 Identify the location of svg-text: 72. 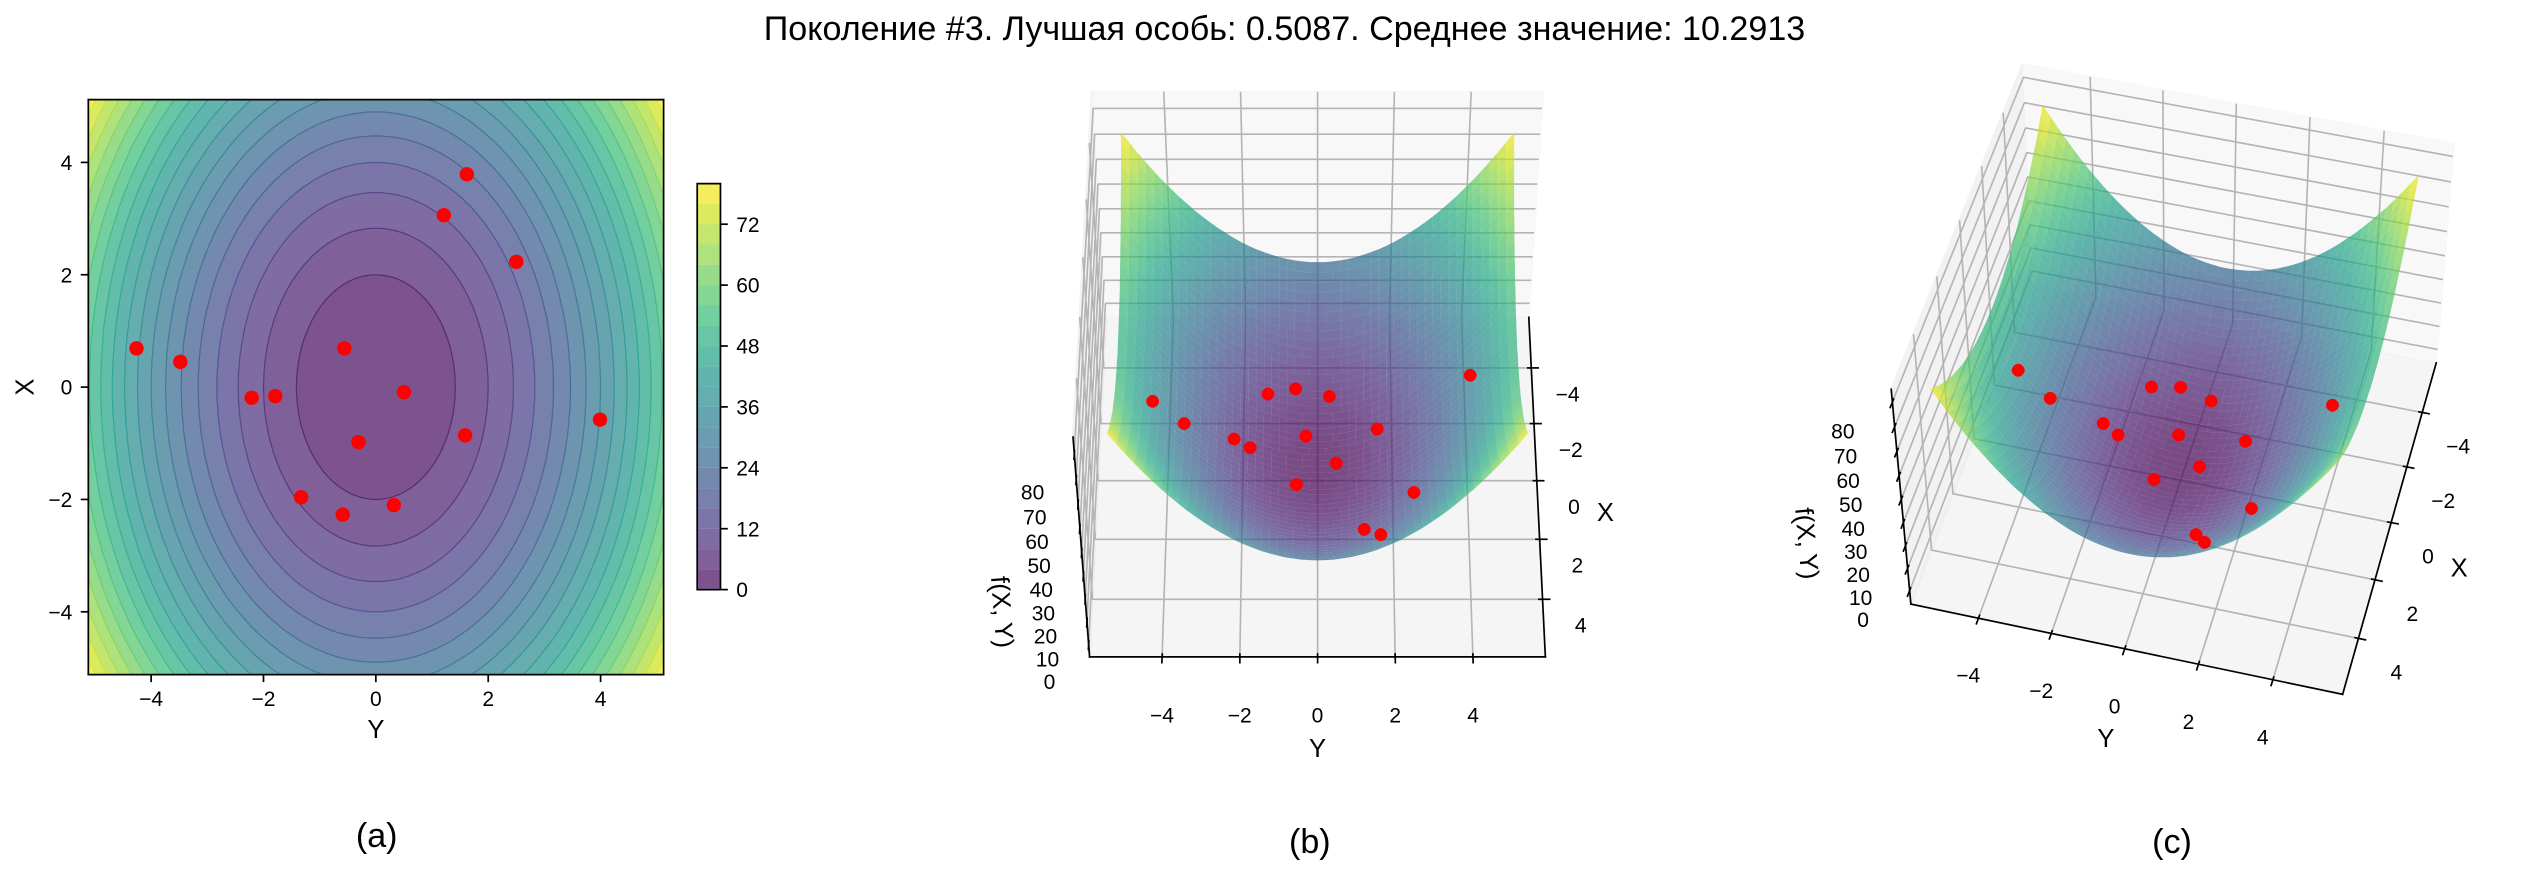
(747, 225).